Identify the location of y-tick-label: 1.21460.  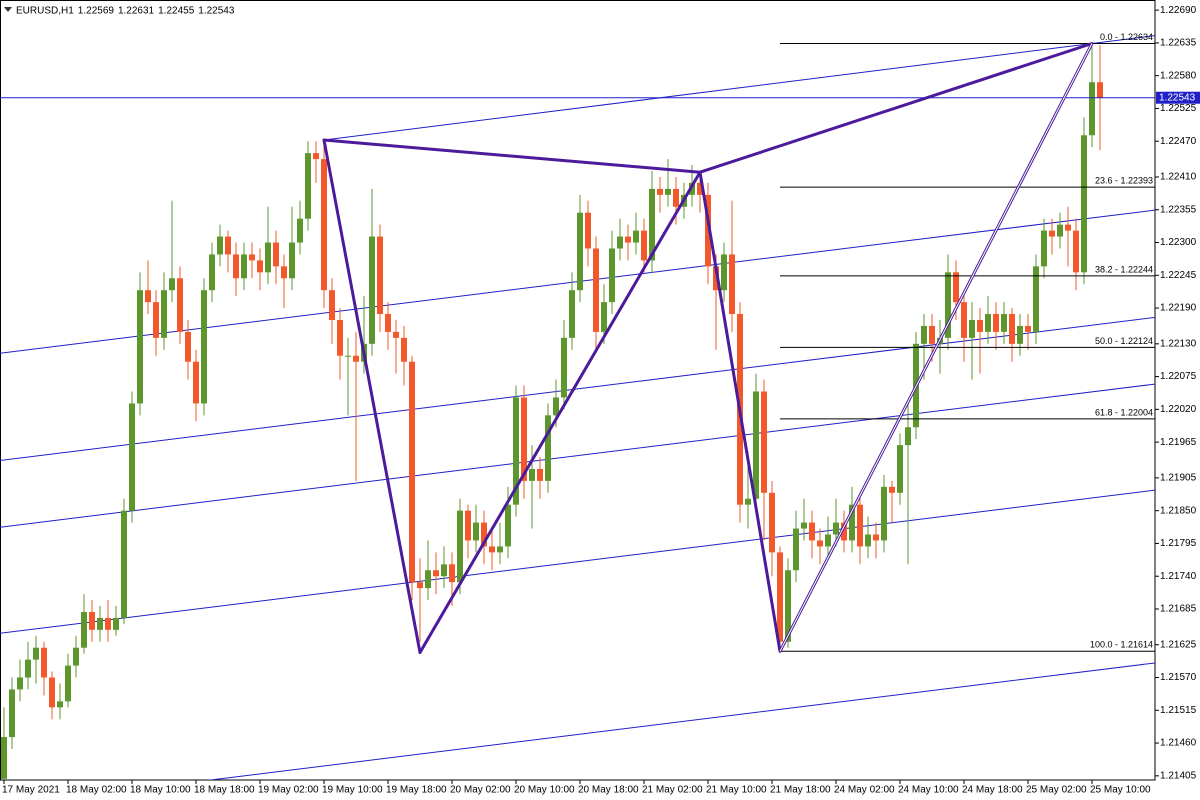
(1178, 743).